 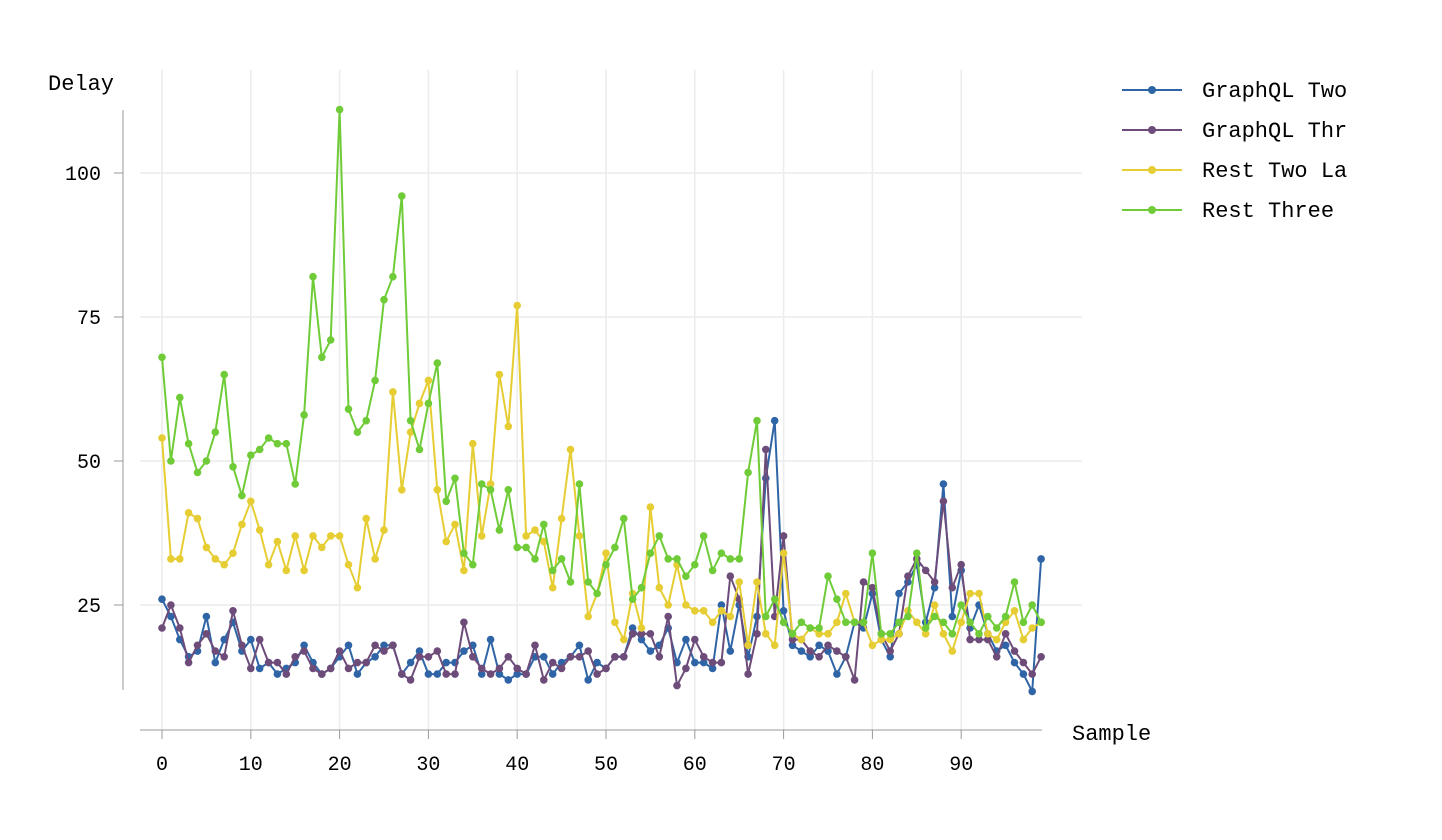 I want to click on legend-item: Rest Three, so click(x=1228, y=211).